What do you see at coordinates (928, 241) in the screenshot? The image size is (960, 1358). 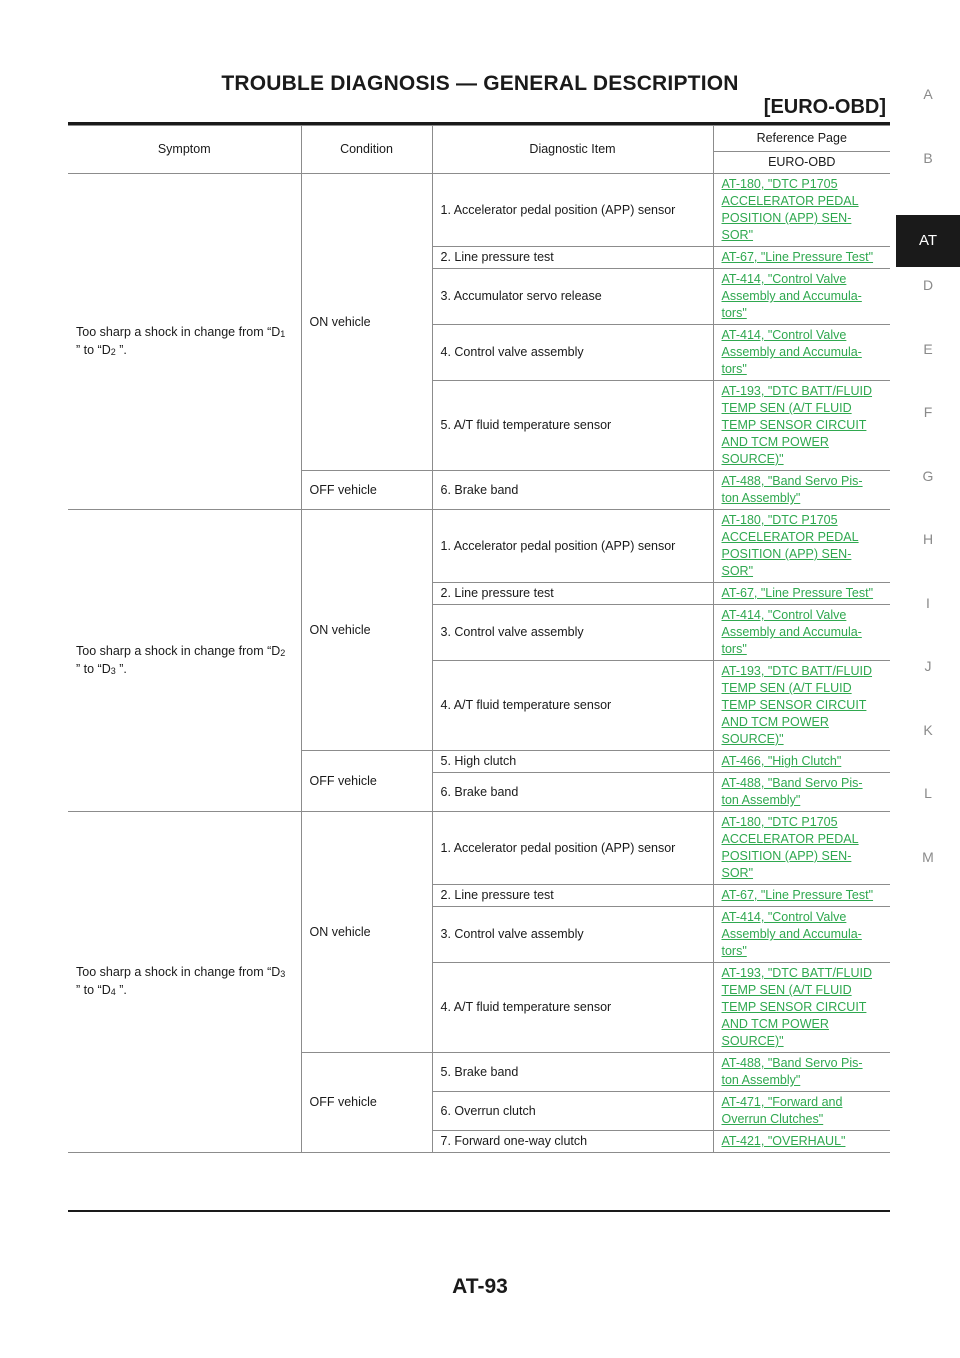 I see `side-tab-at: AT` at bounding box center [928, 241].